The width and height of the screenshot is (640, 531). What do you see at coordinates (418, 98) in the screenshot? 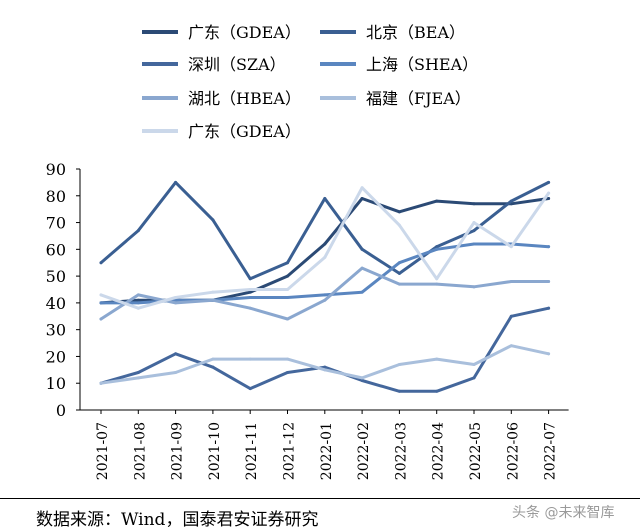
I see `legend-label-6: 福建（FJEA）` at bounding box center [418, 98].